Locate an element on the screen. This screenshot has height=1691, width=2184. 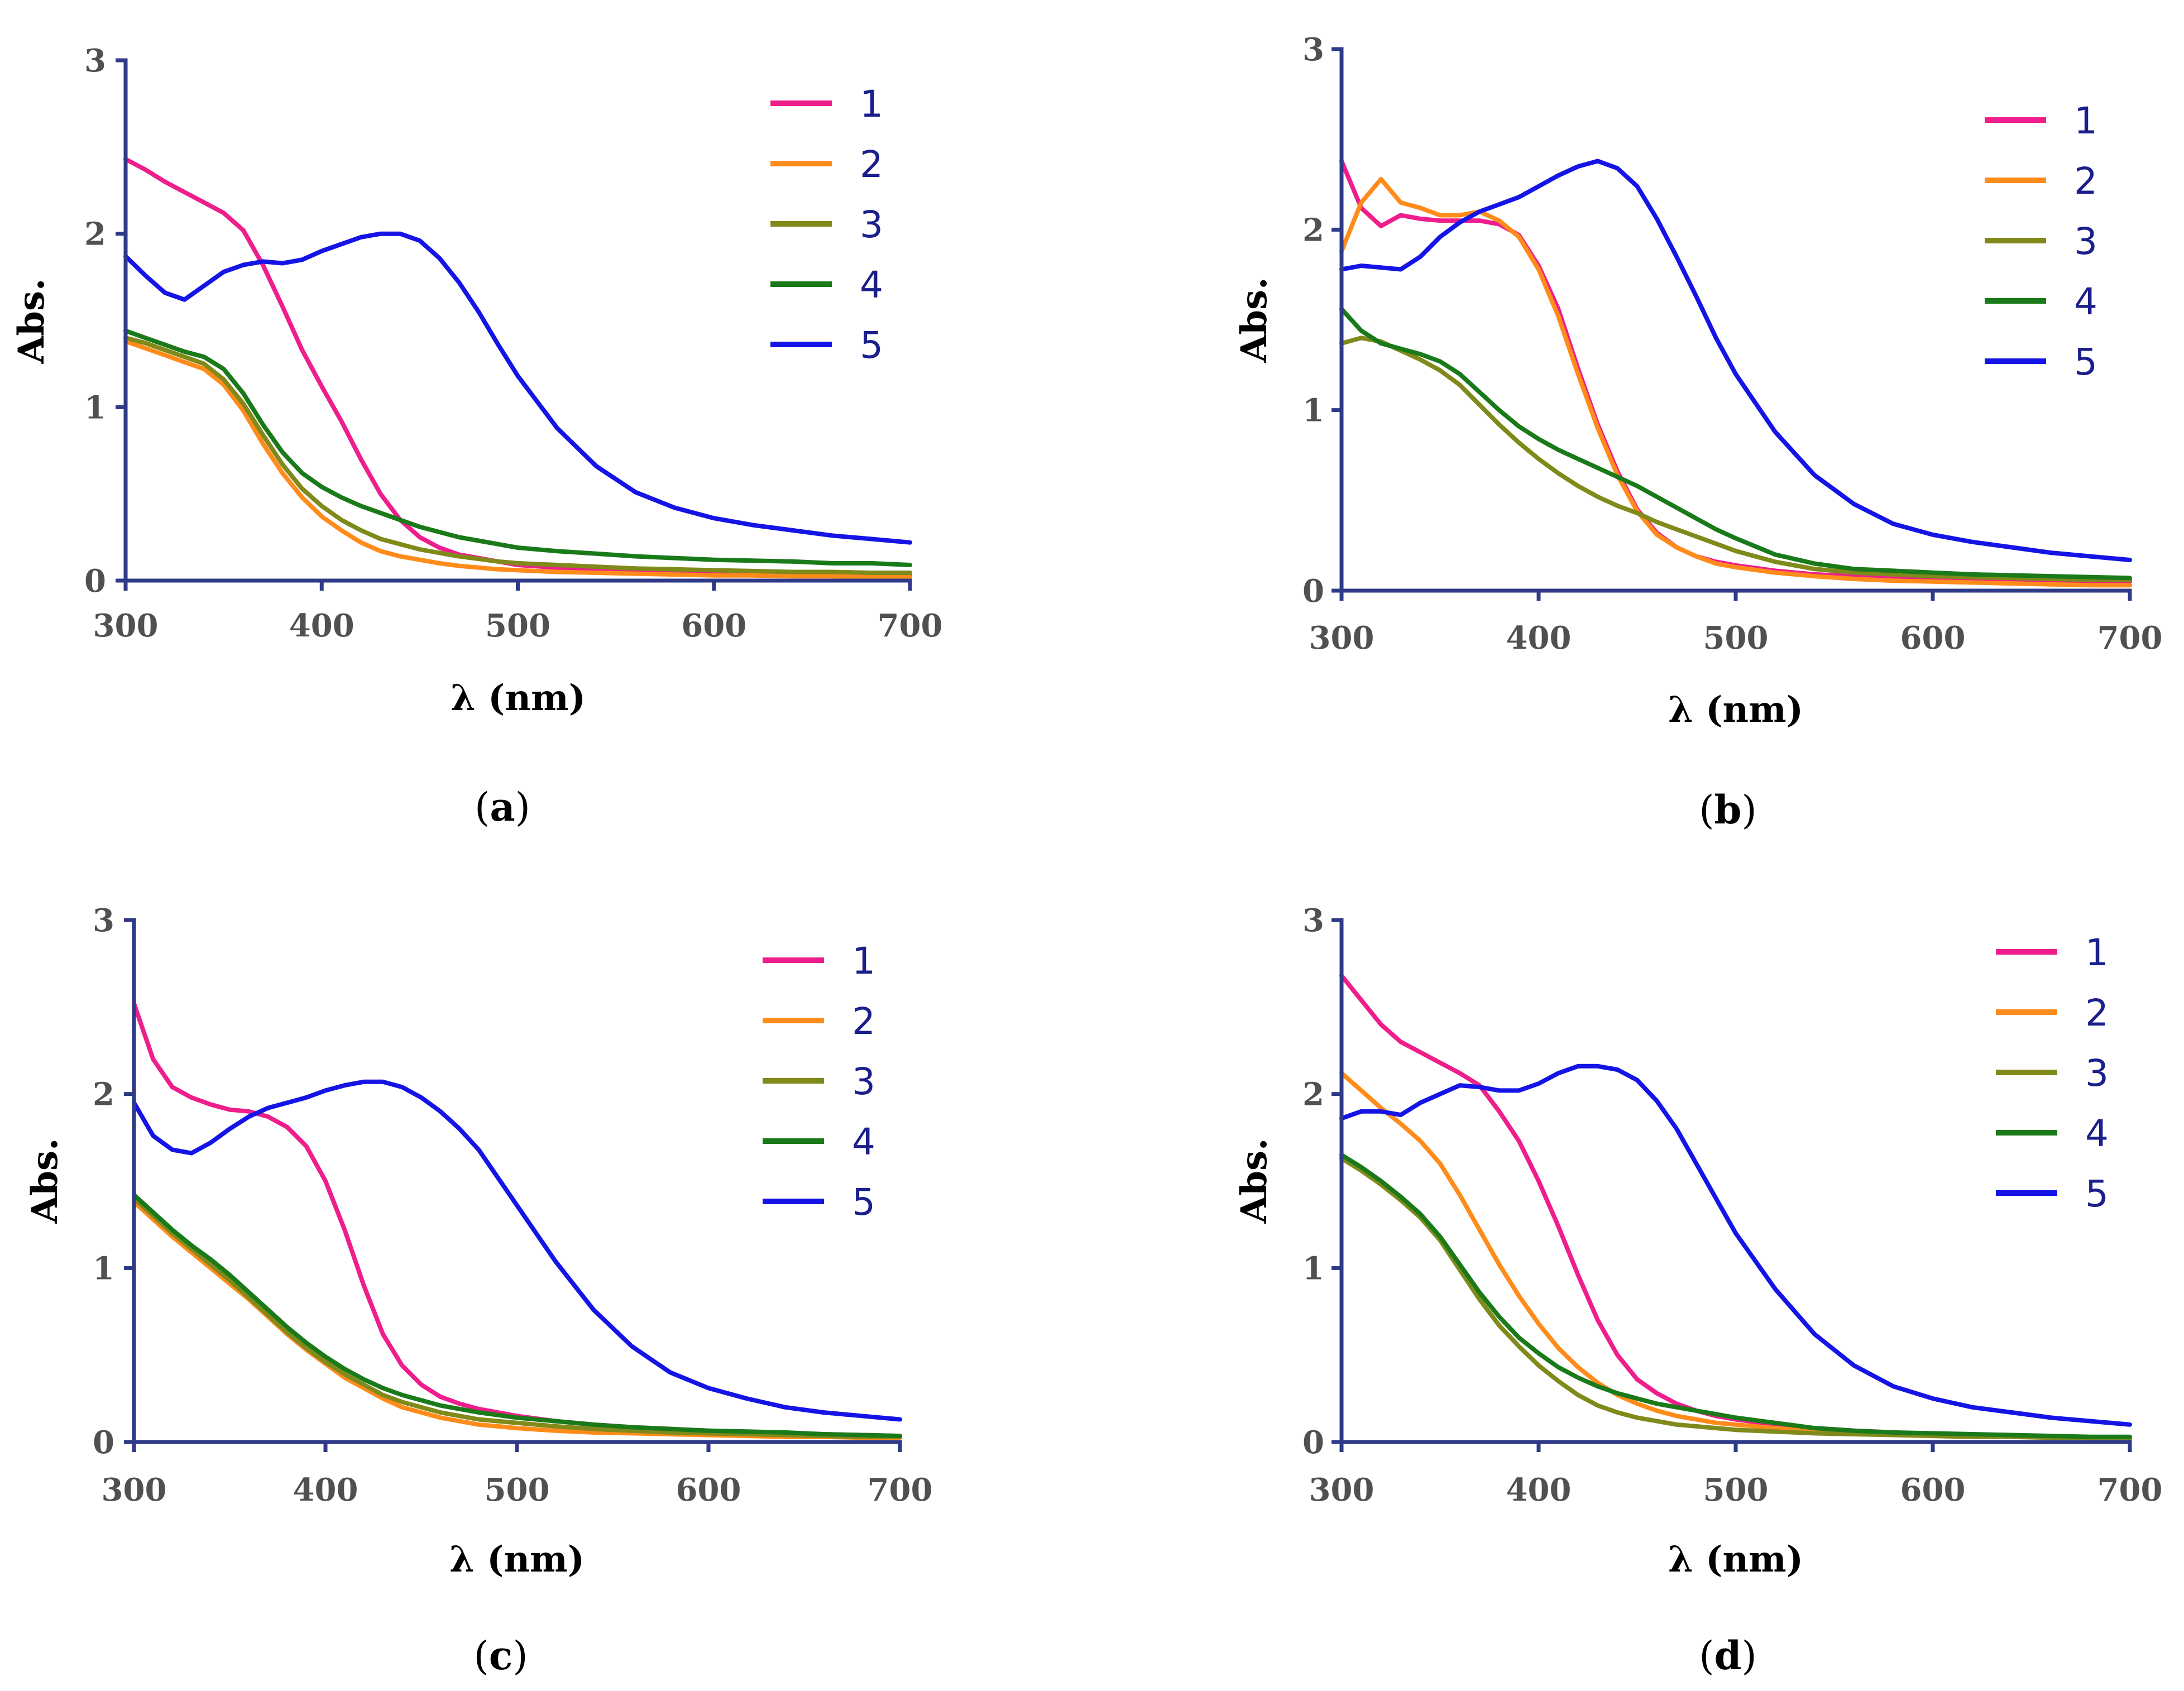
panel-label-letter: b is located at coordinates (1728, 810).